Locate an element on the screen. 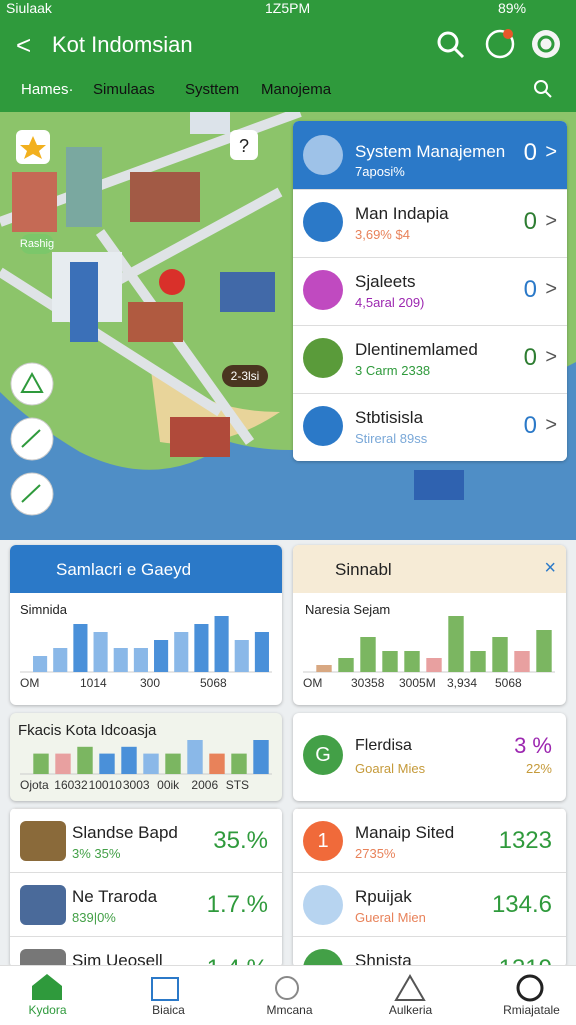  tab: Hames· is located at coordinates (47, 89).